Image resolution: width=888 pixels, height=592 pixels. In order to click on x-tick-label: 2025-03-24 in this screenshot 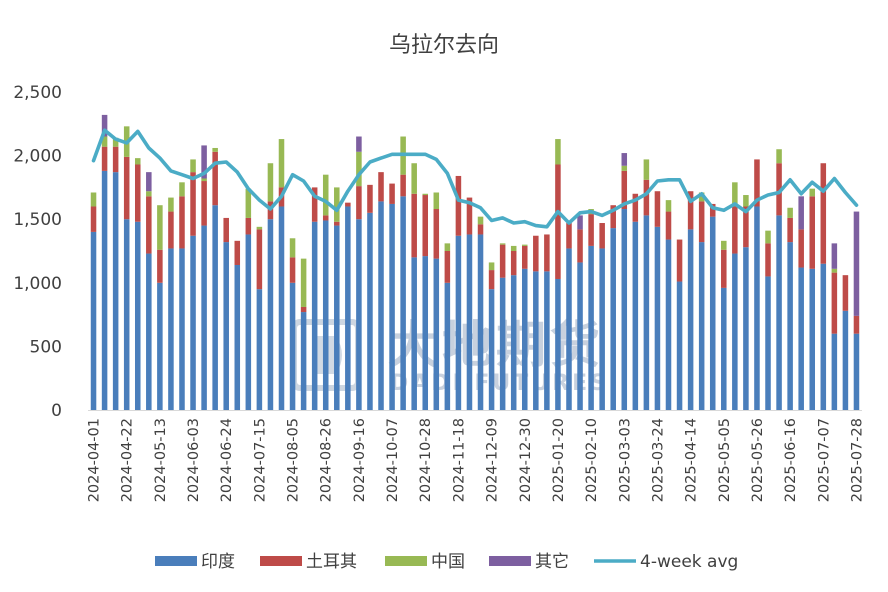, I will do `click(658, 460)`.